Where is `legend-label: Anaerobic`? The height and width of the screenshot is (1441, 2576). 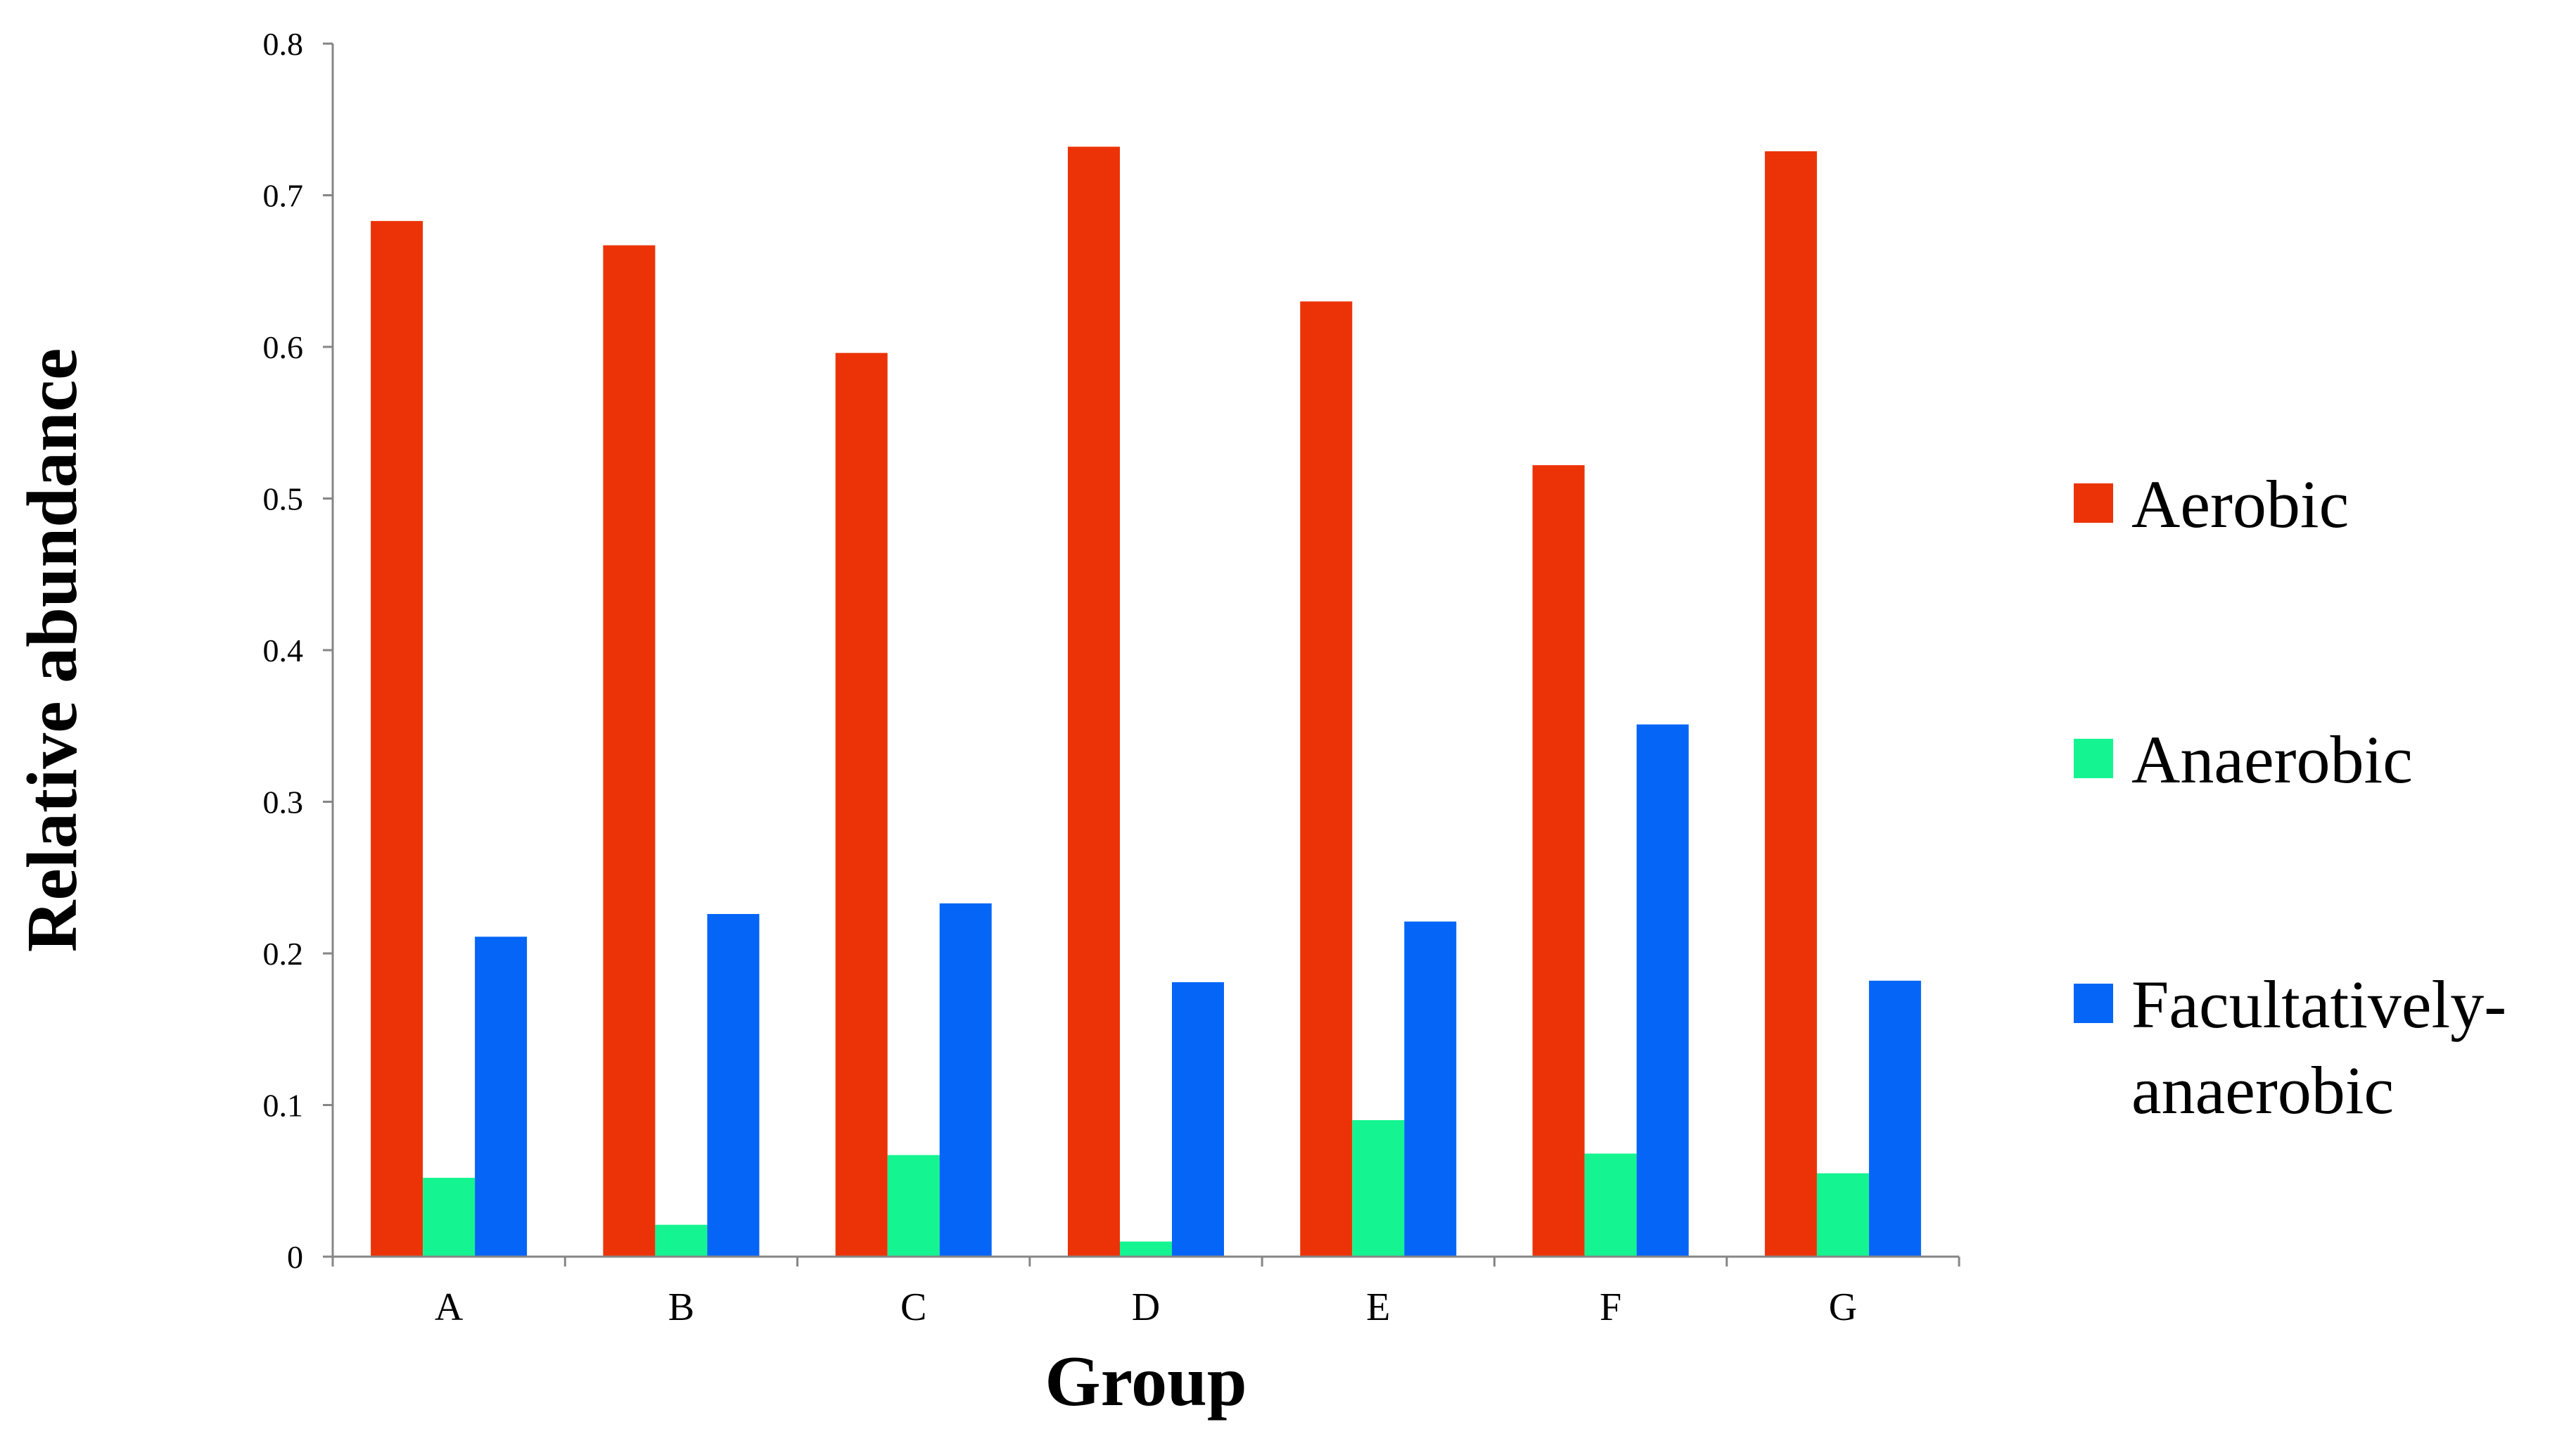
legend-label: Anaerobic is located at coordinates (2272, 759).